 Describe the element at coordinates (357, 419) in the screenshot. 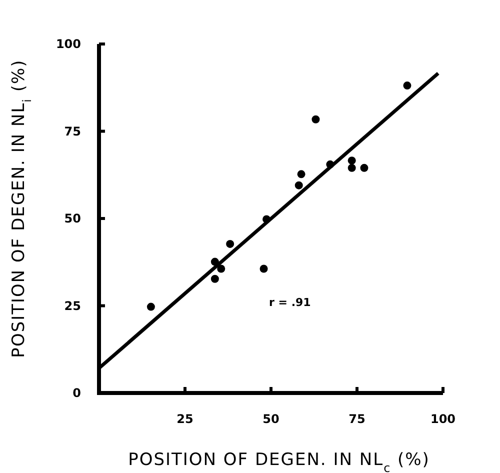

I see `x-tick-label: 75` at that location.